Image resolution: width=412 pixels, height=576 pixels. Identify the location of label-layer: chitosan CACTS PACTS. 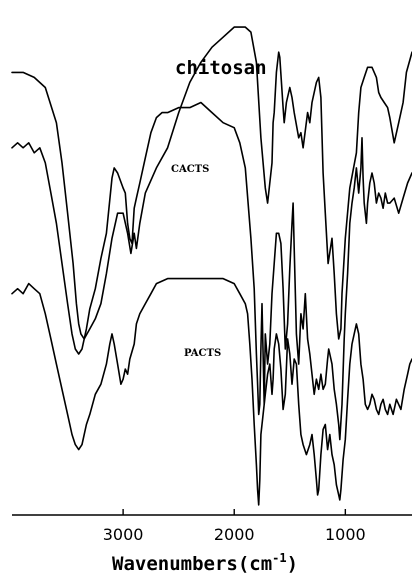
(219, 208).